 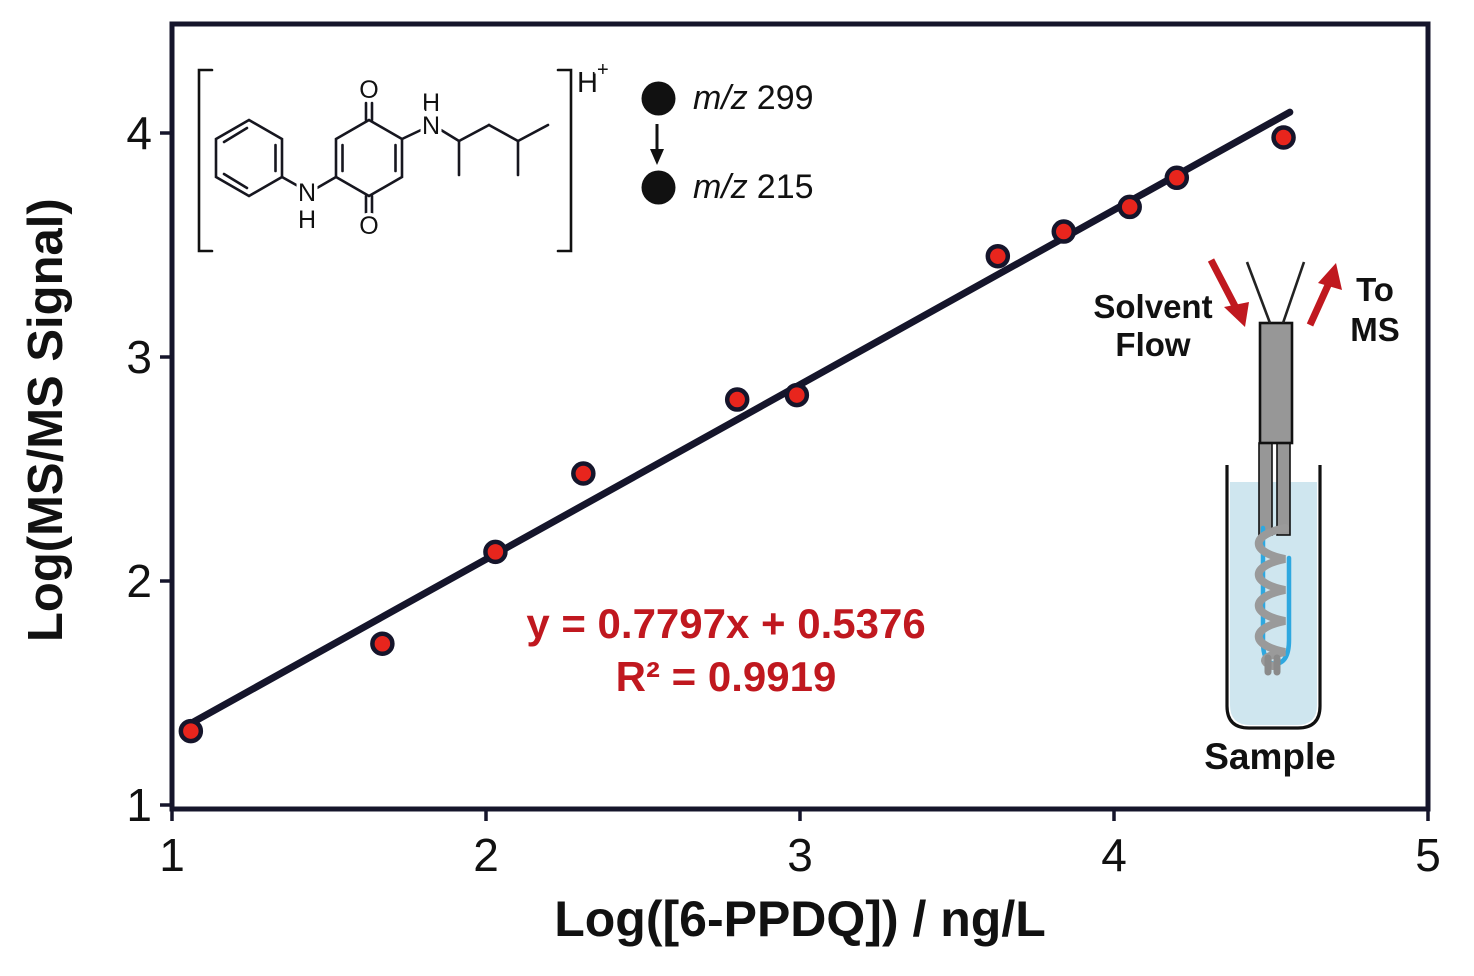 I want to click on fragmentation-arrow-icon, so click(x=657, y=144).